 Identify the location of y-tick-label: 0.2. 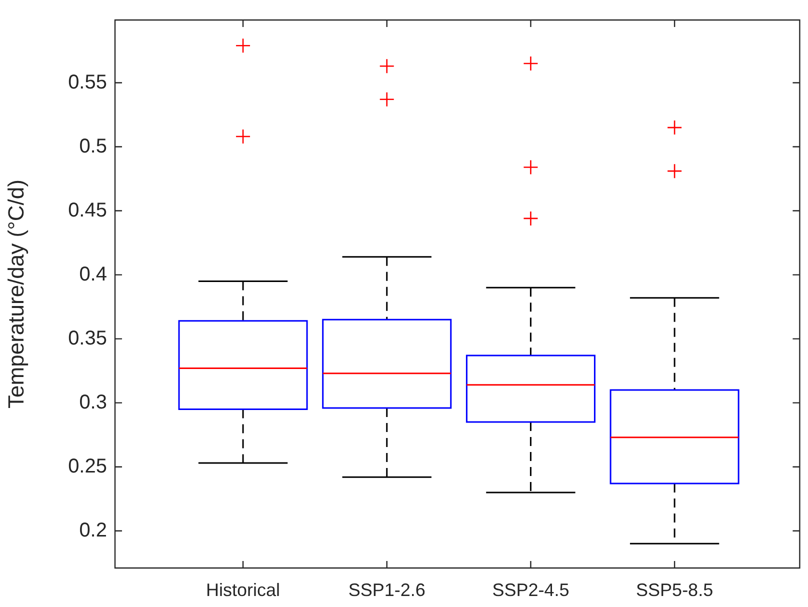
(93, 530).